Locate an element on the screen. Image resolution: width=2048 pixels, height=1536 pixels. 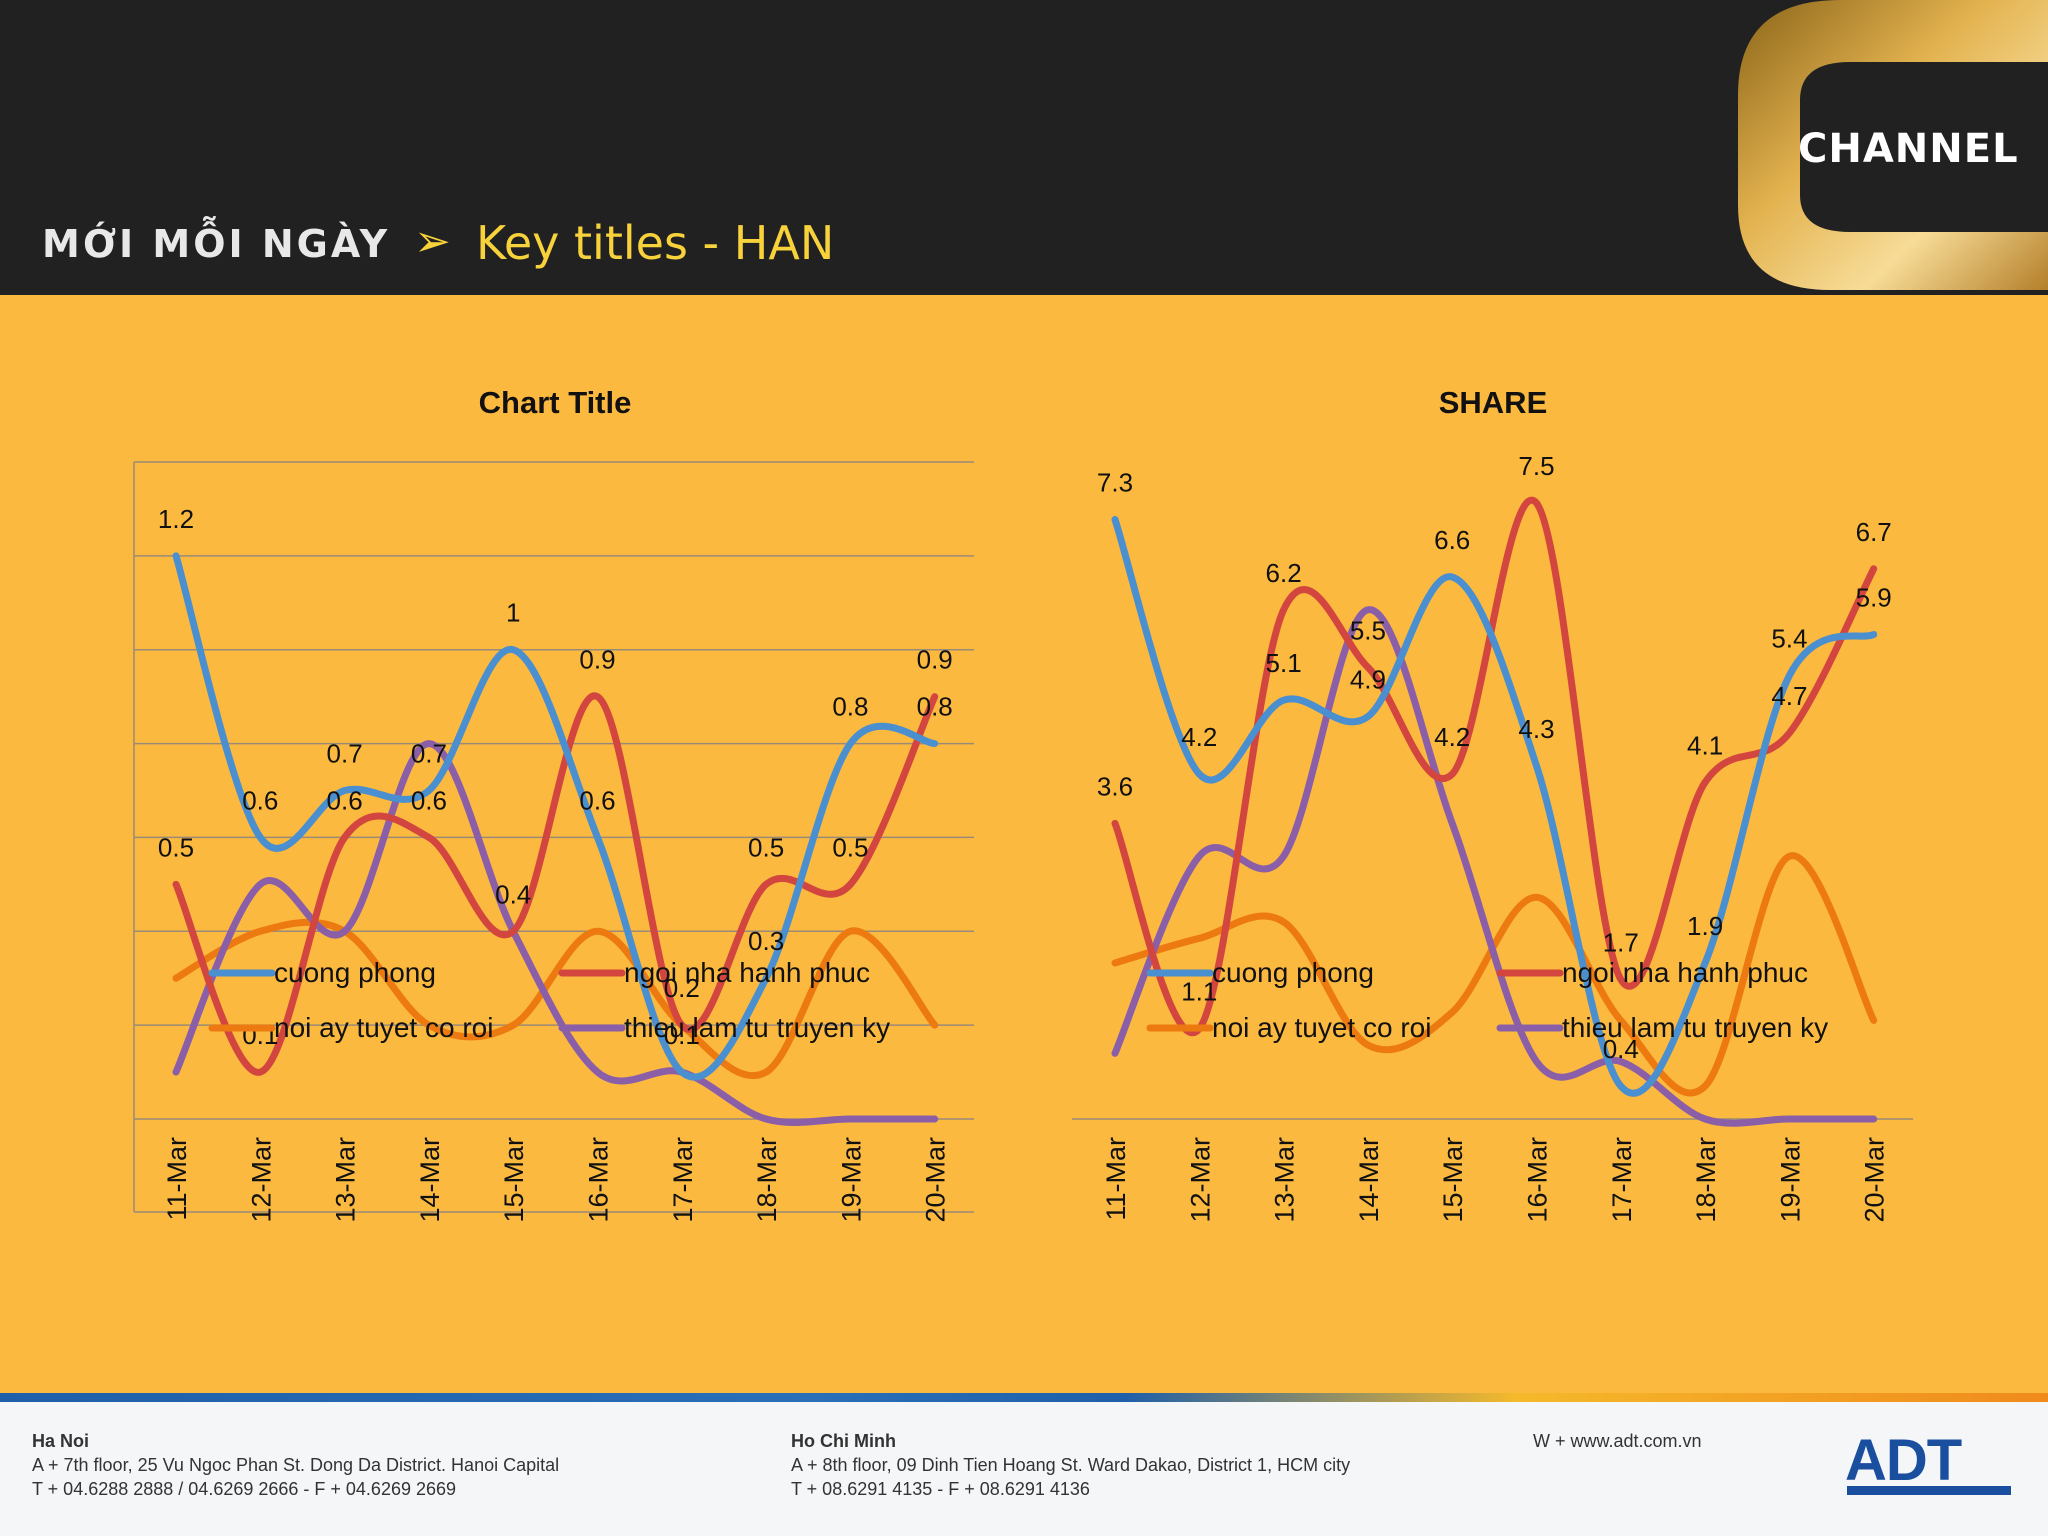
data-label: 0.3 is located at coordinates (766, 941).